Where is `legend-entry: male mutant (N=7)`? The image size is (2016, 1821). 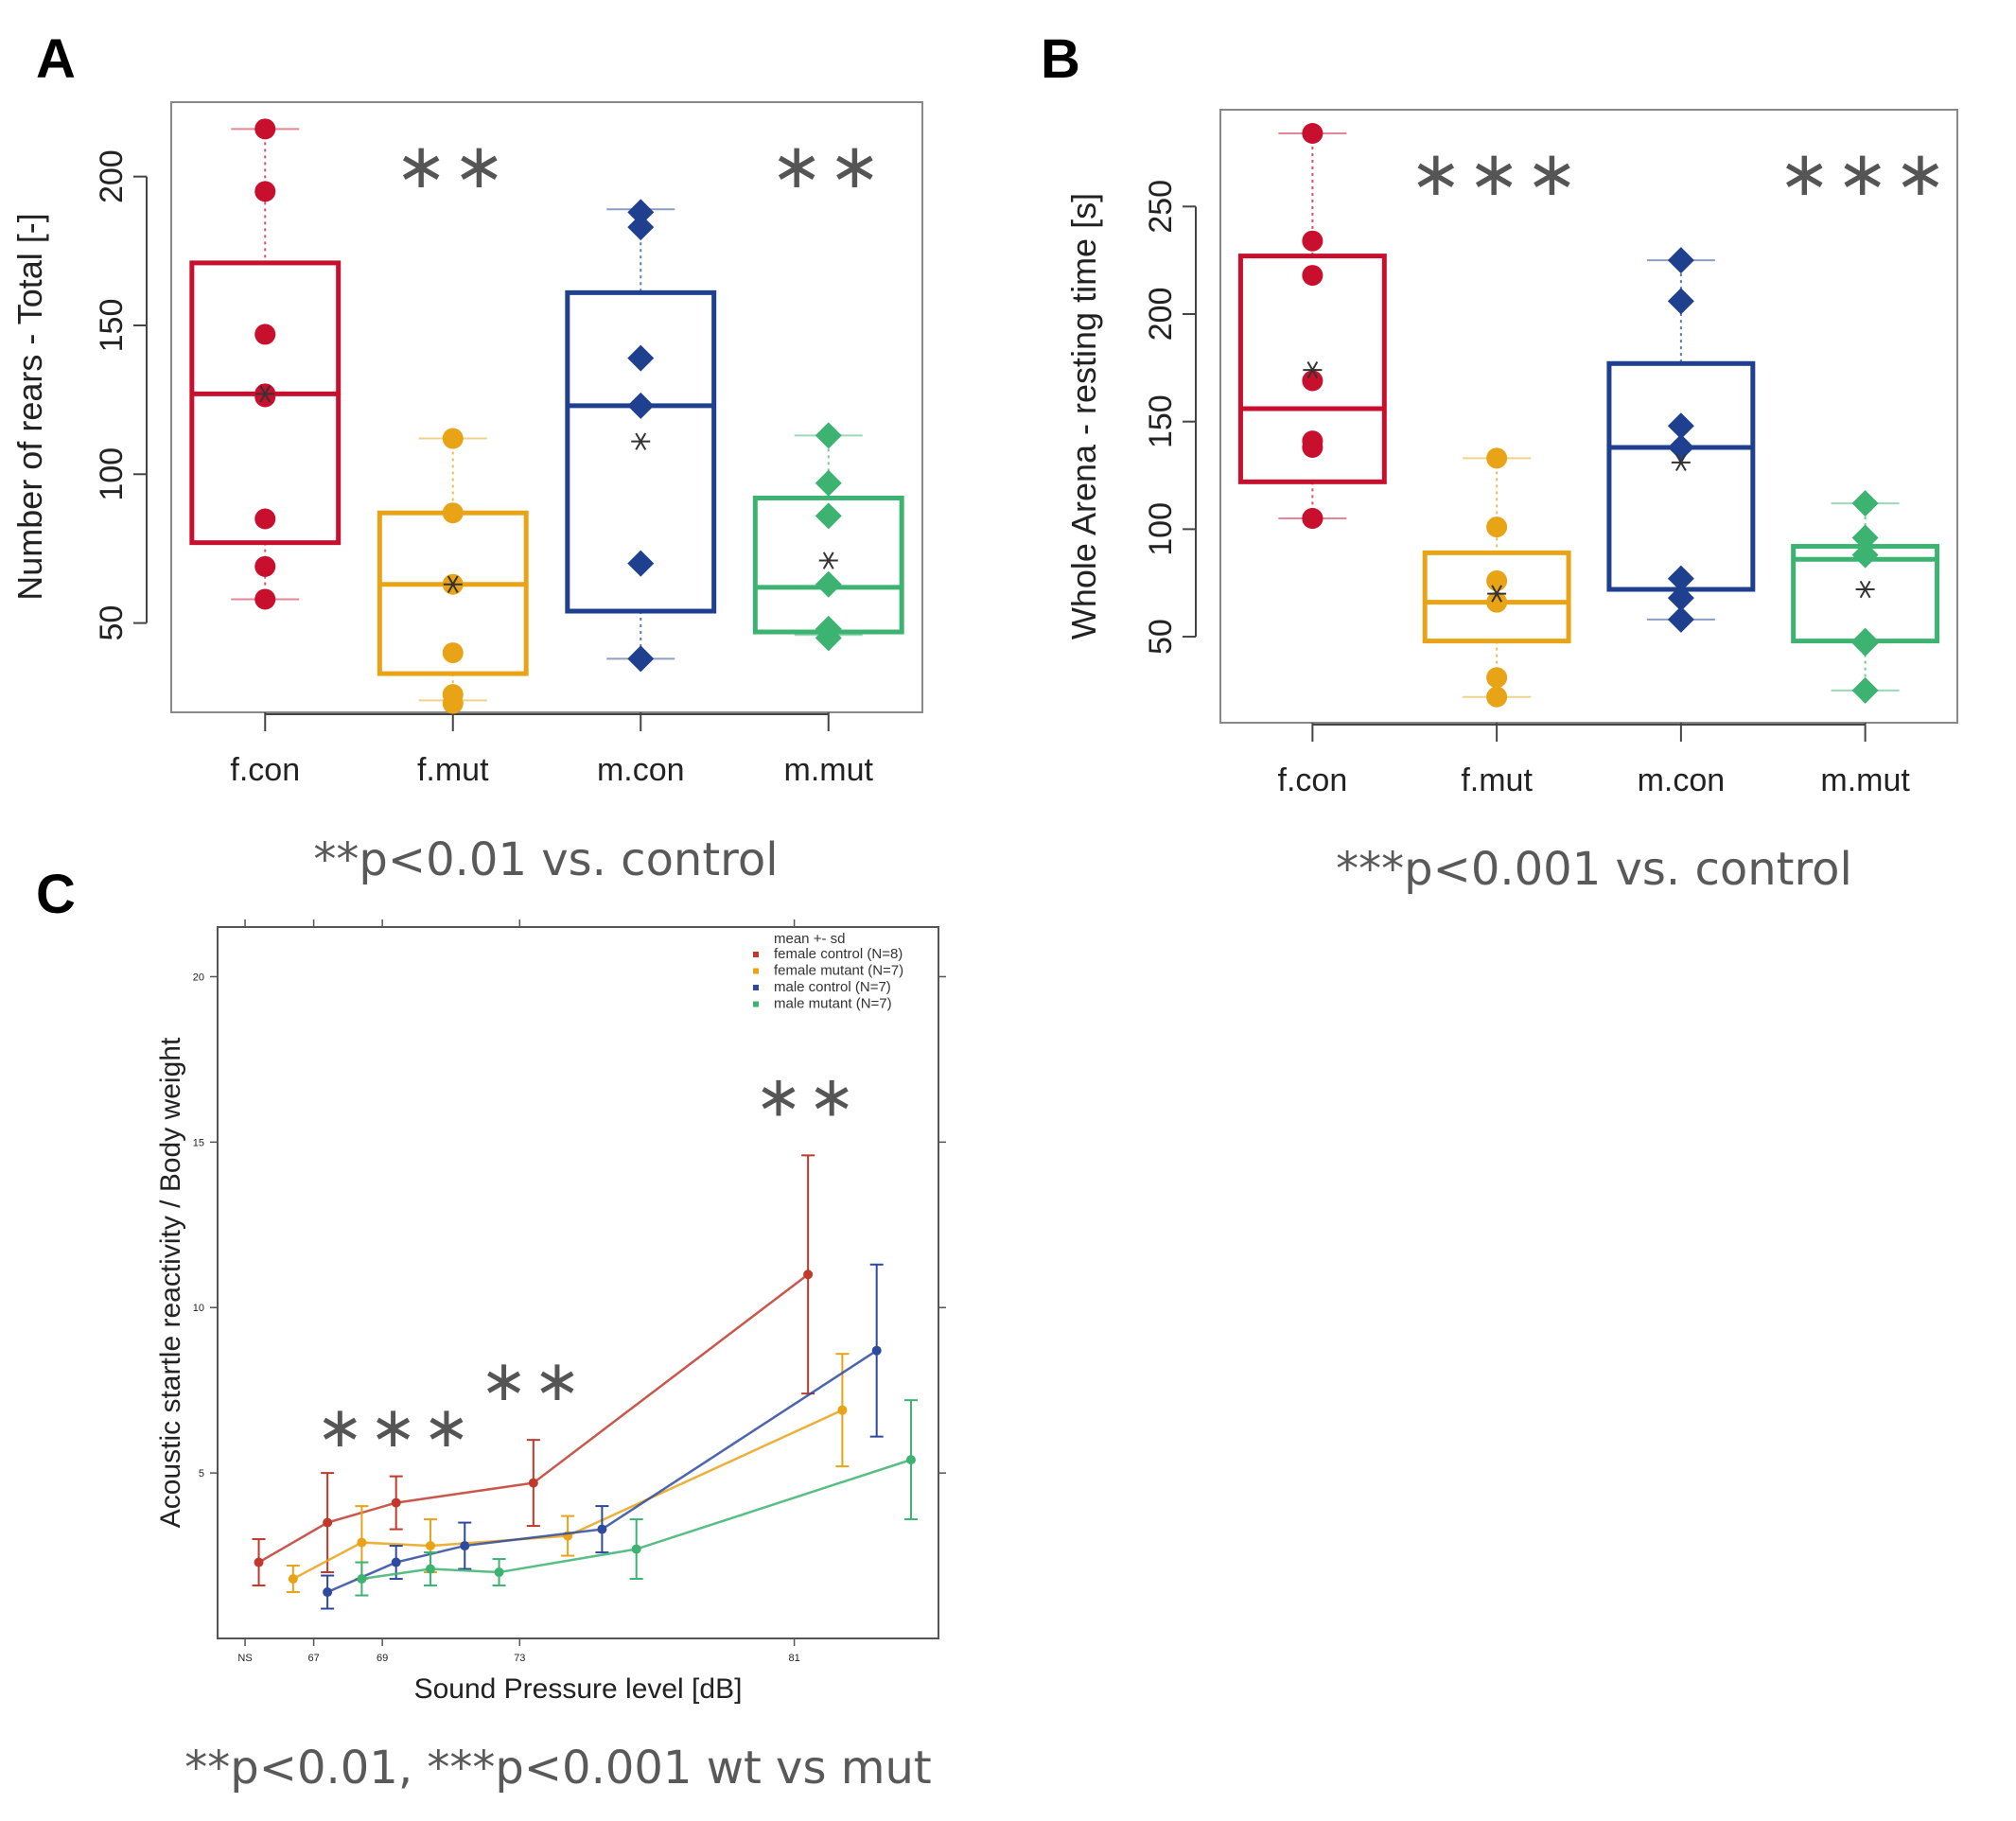
legend-entry: male mutant (N=7) is located at coordinates (833, 1004).